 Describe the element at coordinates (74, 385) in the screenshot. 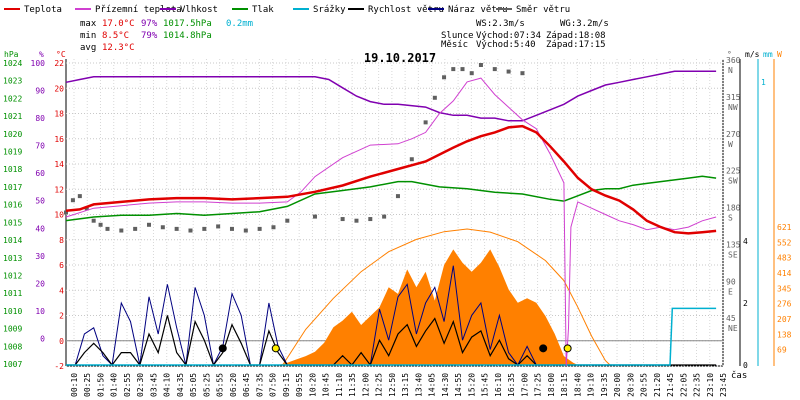

I see `x-tick-label: 00:10` at that location.